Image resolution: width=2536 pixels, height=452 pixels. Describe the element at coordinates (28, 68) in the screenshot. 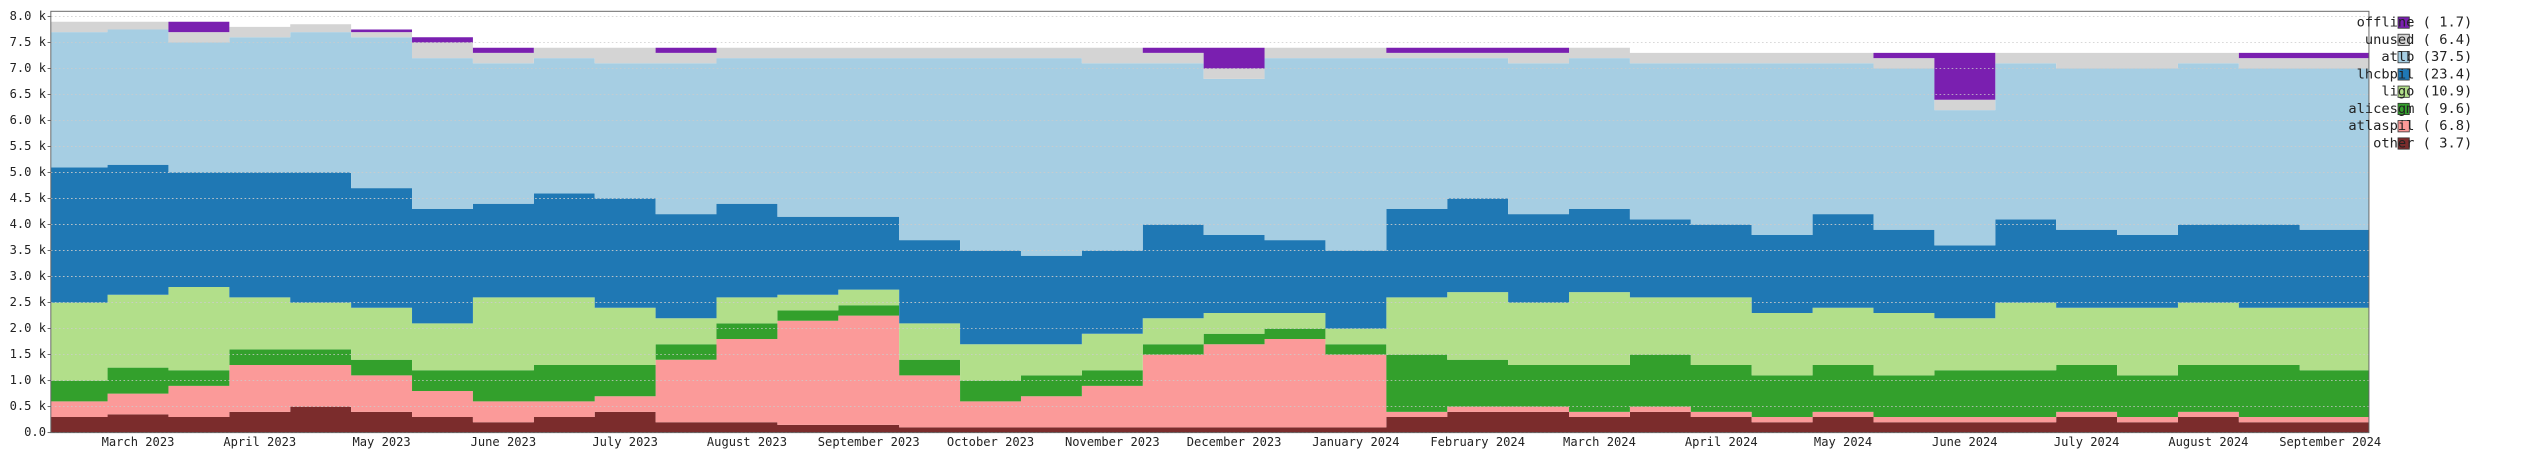

I see `y-tick-label: 7.0 k` at that location.